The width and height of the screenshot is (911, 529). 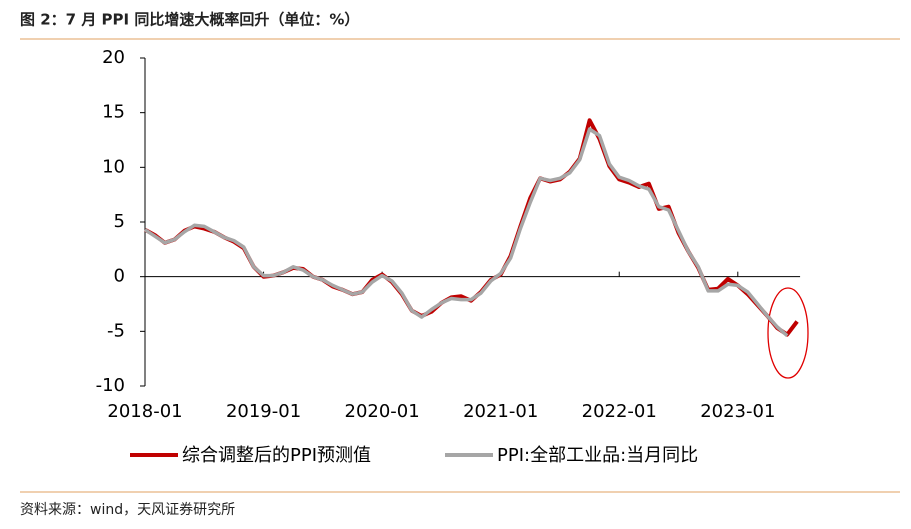 I want to click on y-tick-label: 10, so click(x=113, y=166).